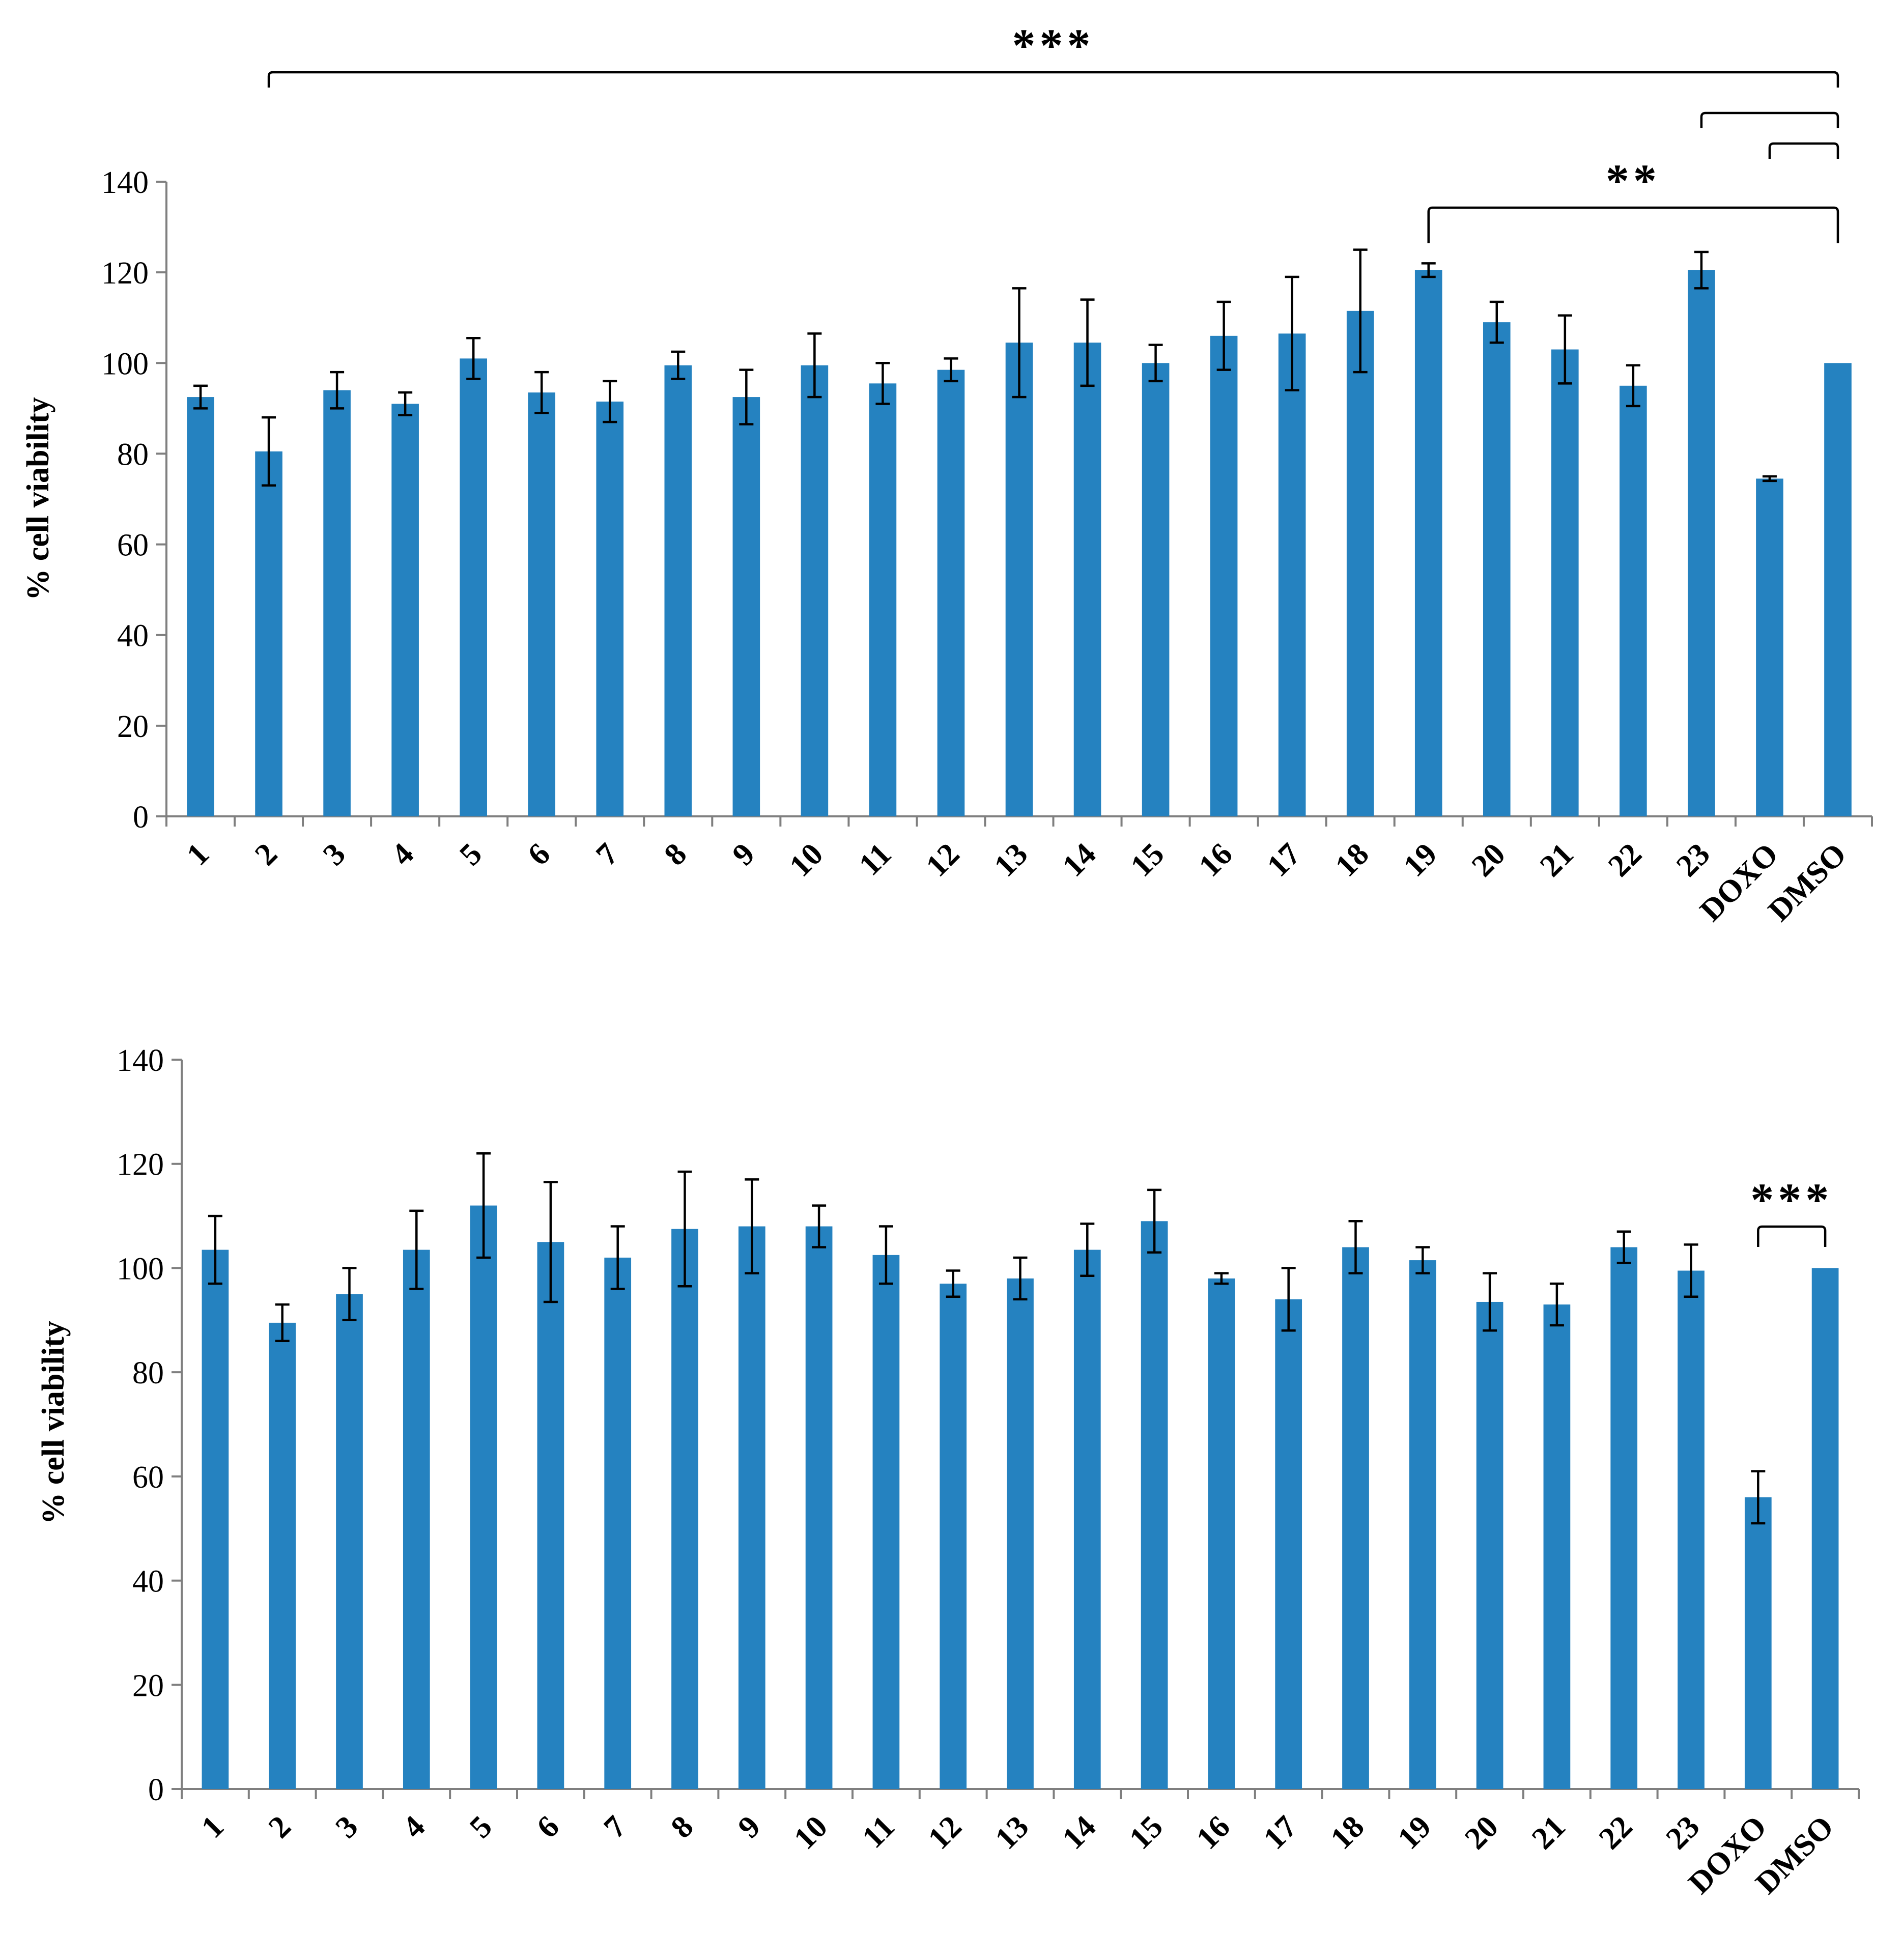 This screenshot has height=1960, width=1902. Describe the element at coordinates (1280, 1833) in the screenshot. I see `category-label: 17` at that location.